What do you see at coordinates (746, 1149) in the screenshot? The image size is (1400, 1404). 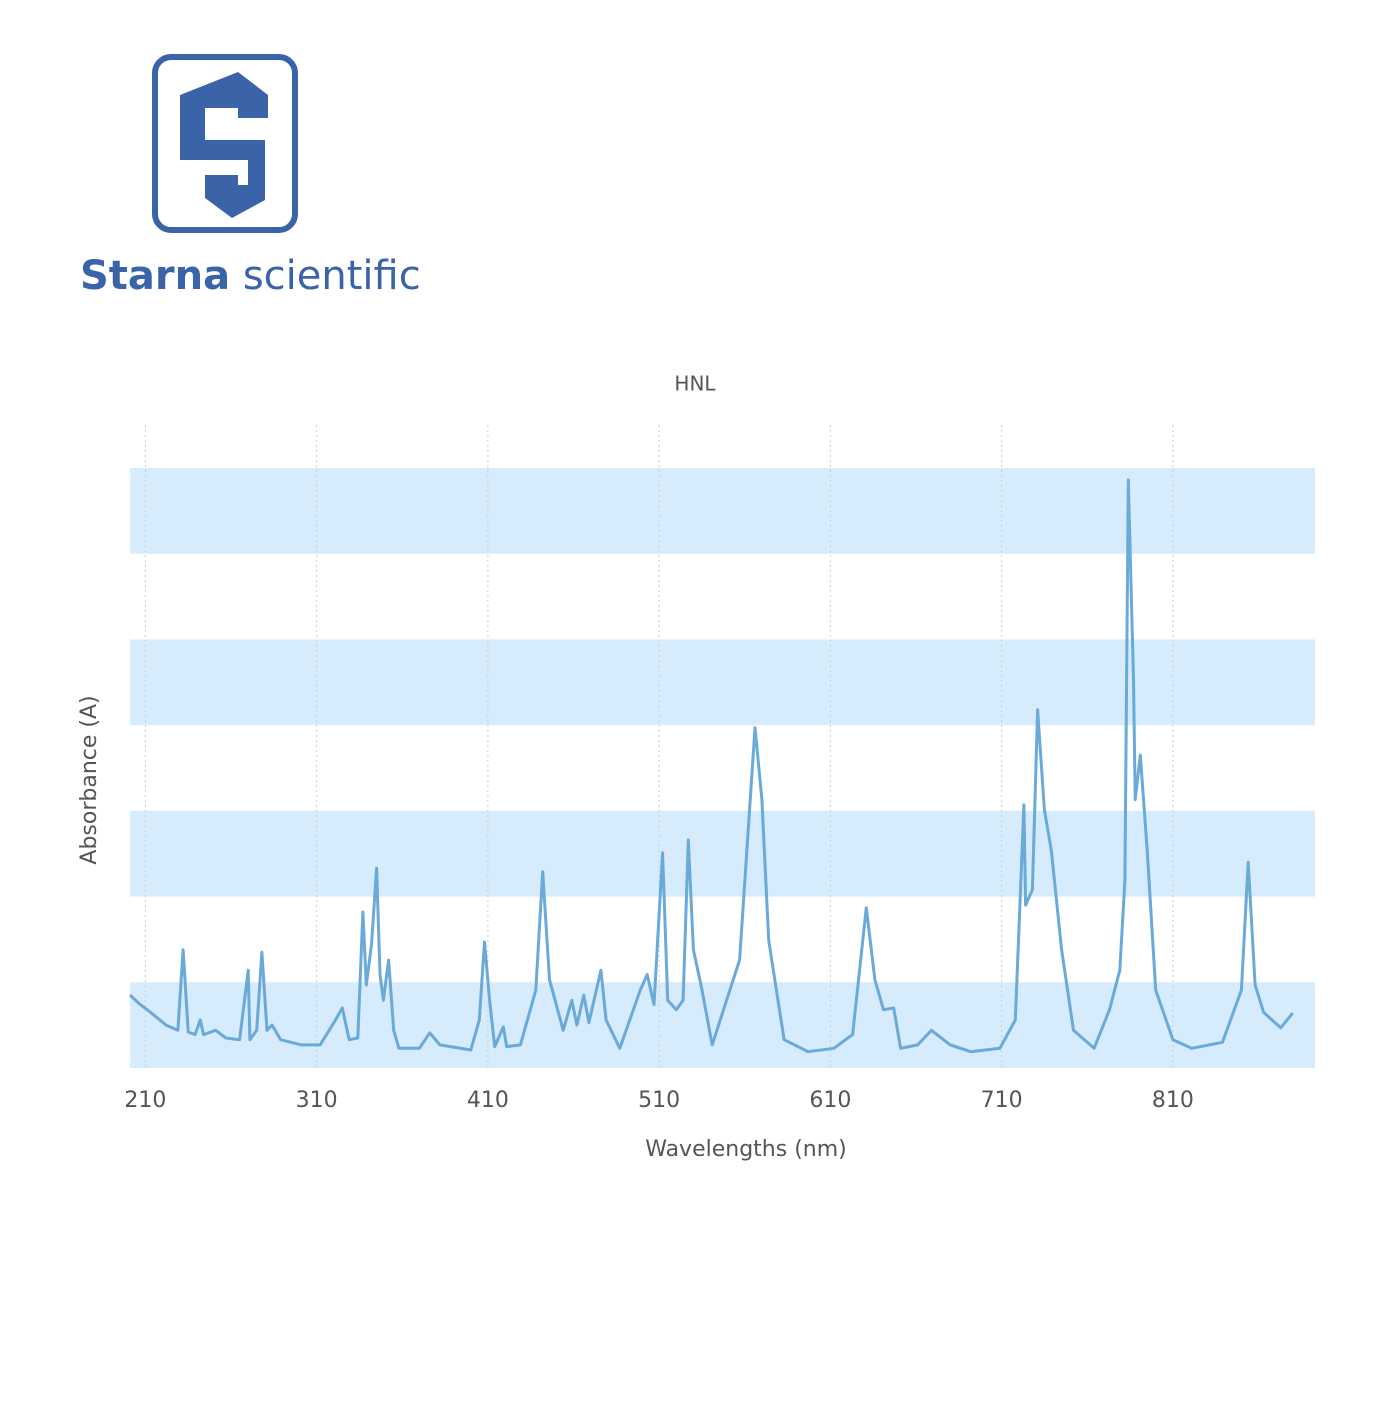 I see `x-axis-label: Wavelengths (nm)` at bounding box center [746, 1149].